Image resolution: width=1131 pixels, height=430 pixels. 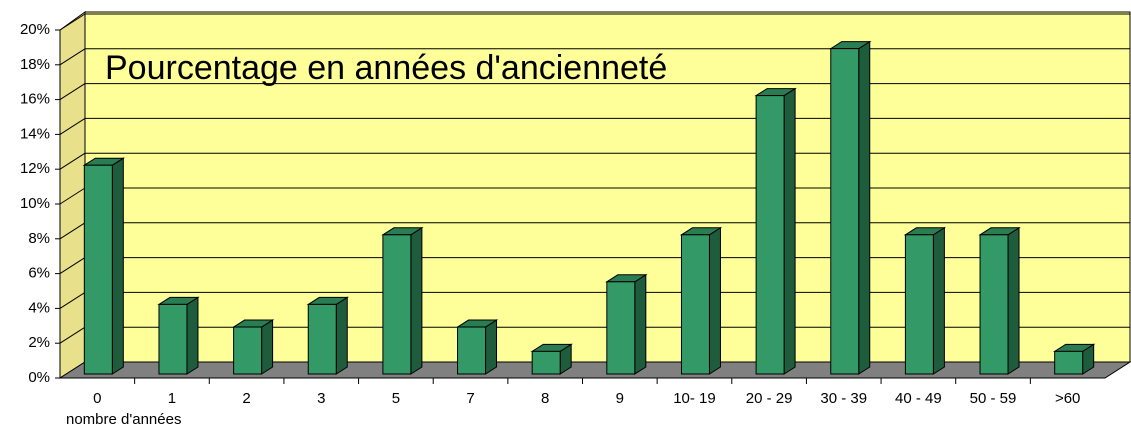 I want to click on y-tick-label: 2%, so click(x=39, y=342).